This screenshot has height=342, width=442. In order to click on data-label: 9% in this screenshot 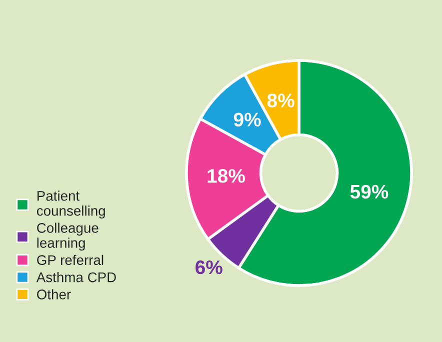, I will do `click(247, 119)`.